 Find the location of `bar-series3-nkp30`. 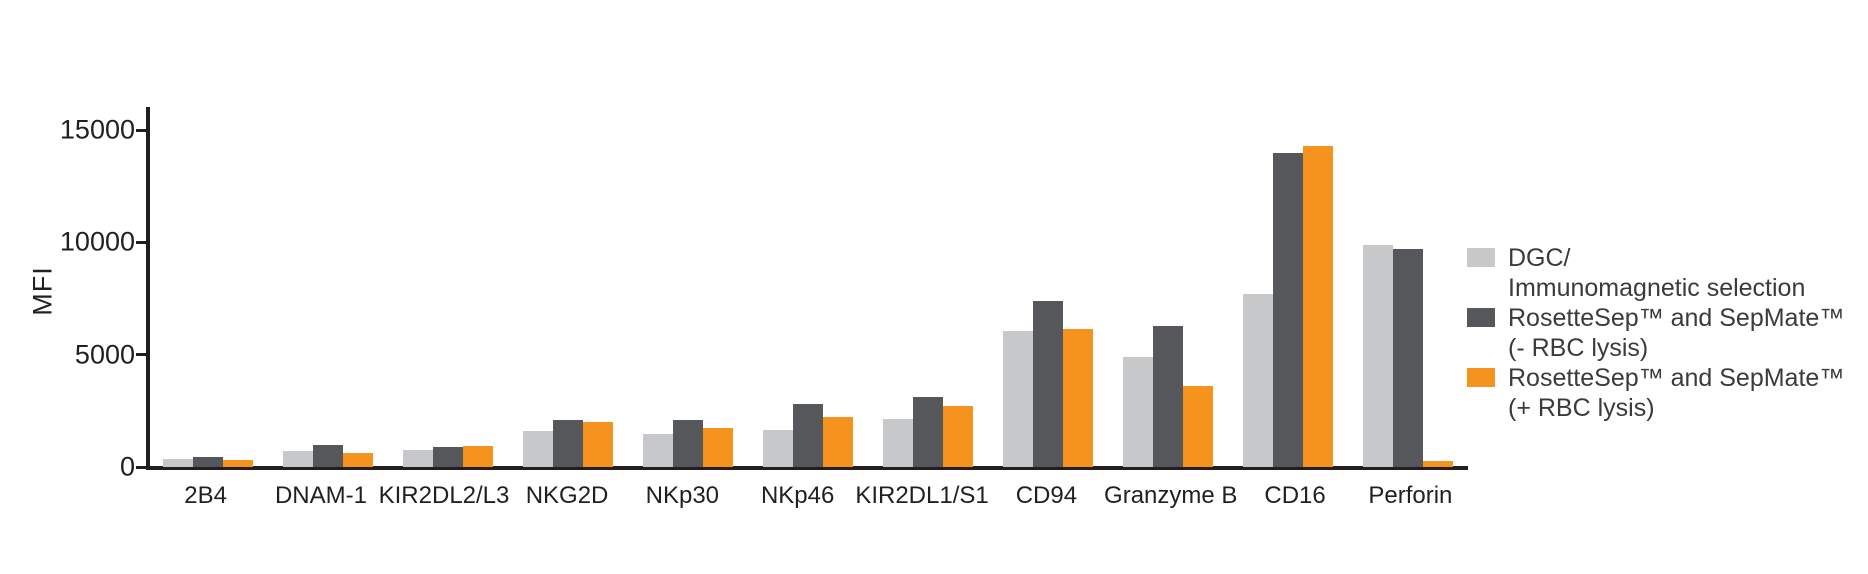

bar-series3-nkp30 is located at coordinates (718, 447).